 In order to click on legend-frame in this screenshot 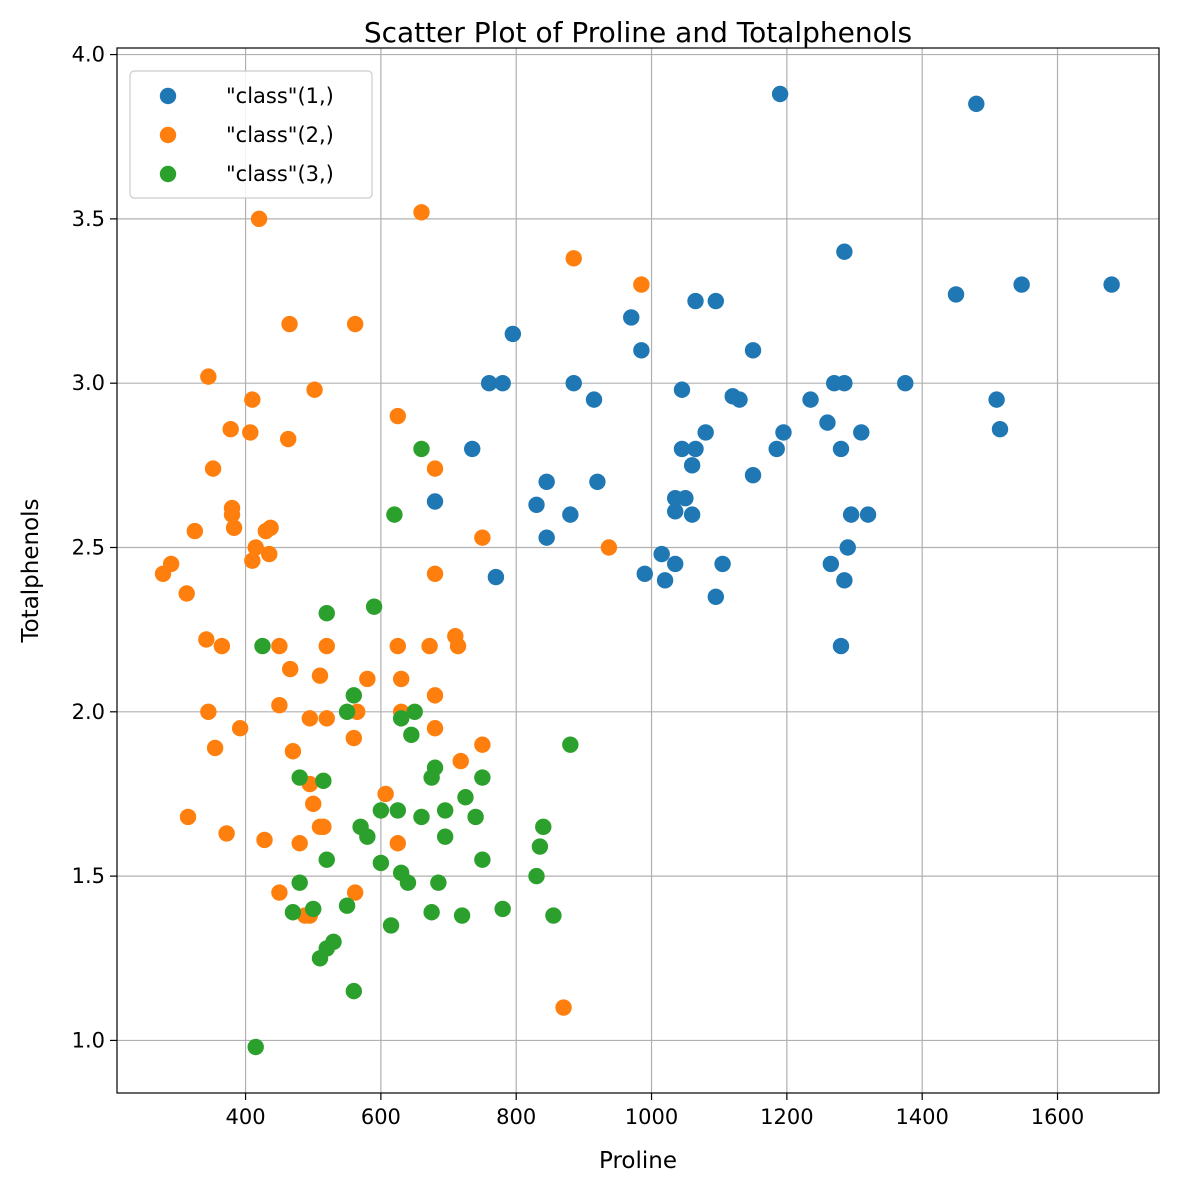, I will do `click(251, 134)`.